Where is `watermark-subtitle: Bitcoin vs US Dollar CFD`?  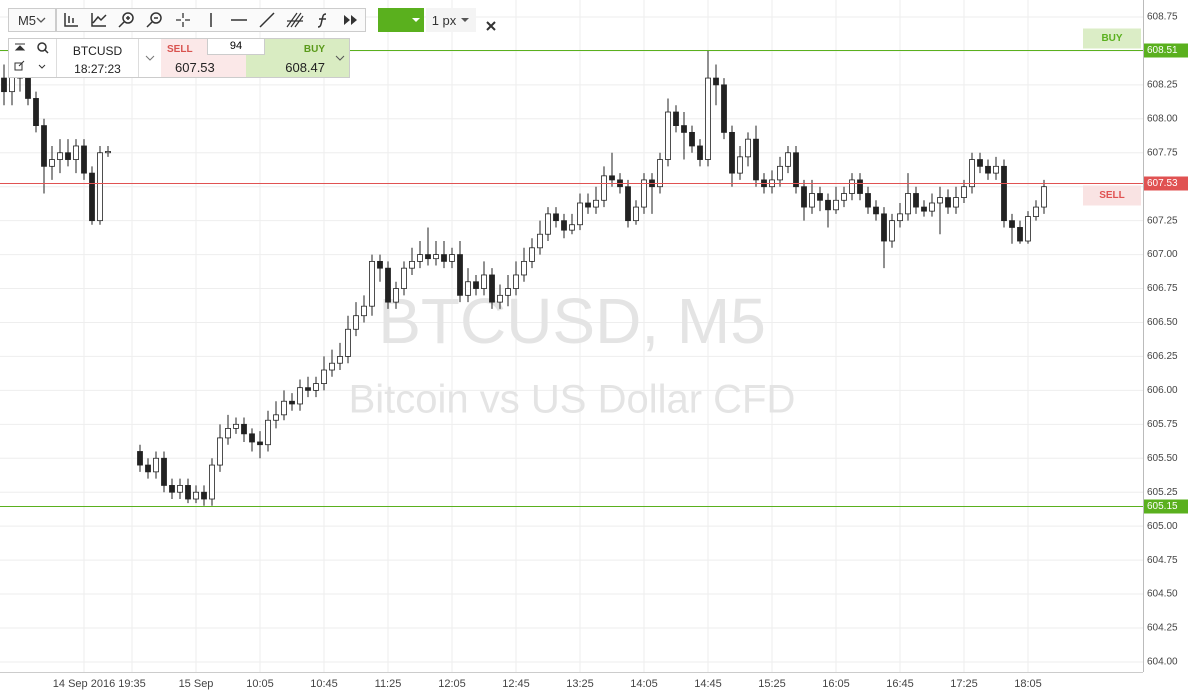 watermark-subtitle: Bitcoin vs US Dollar CFD is located at coordinates (572, 400).